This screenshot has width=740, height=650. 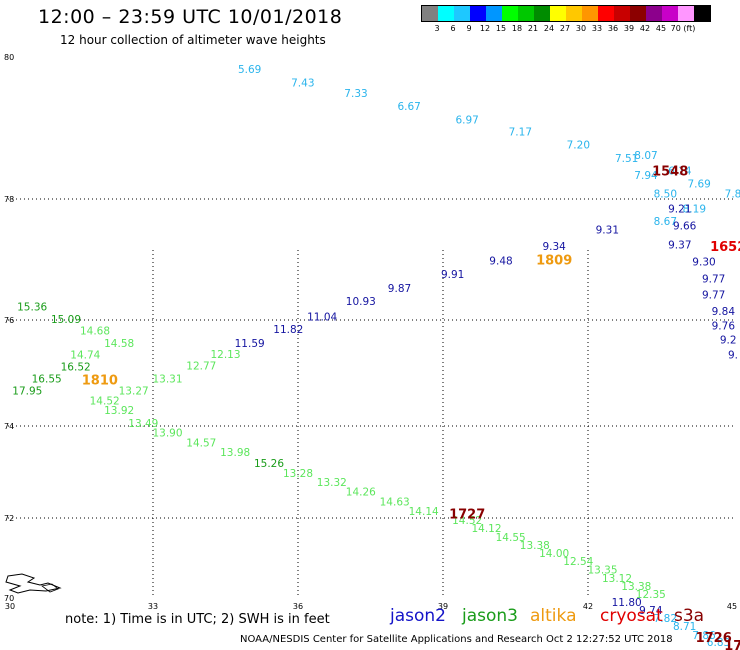 I want to click on satellite-legend-jason2: jason2, so click(x=418, y=616).